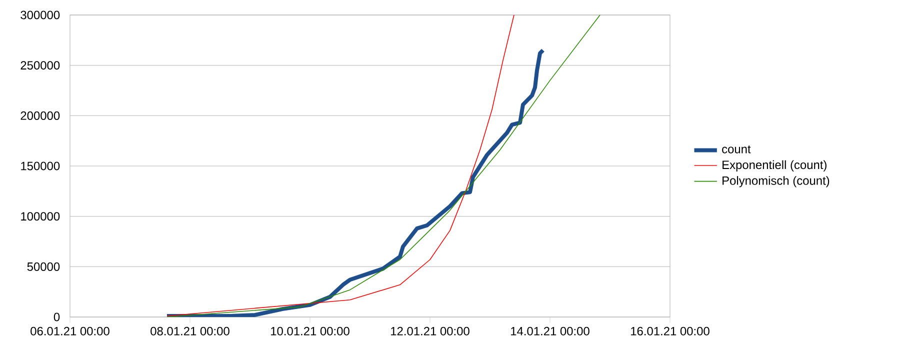  What do you see at coordinates (40, 216) in the screenshot?
I see `y-tick-label: 100000` at bounding box center [40, 216].